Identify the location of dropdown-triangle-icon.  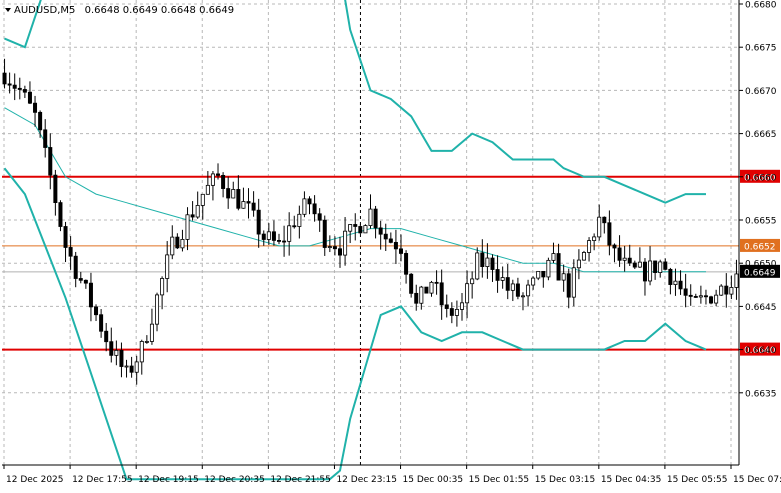
(8, 10).